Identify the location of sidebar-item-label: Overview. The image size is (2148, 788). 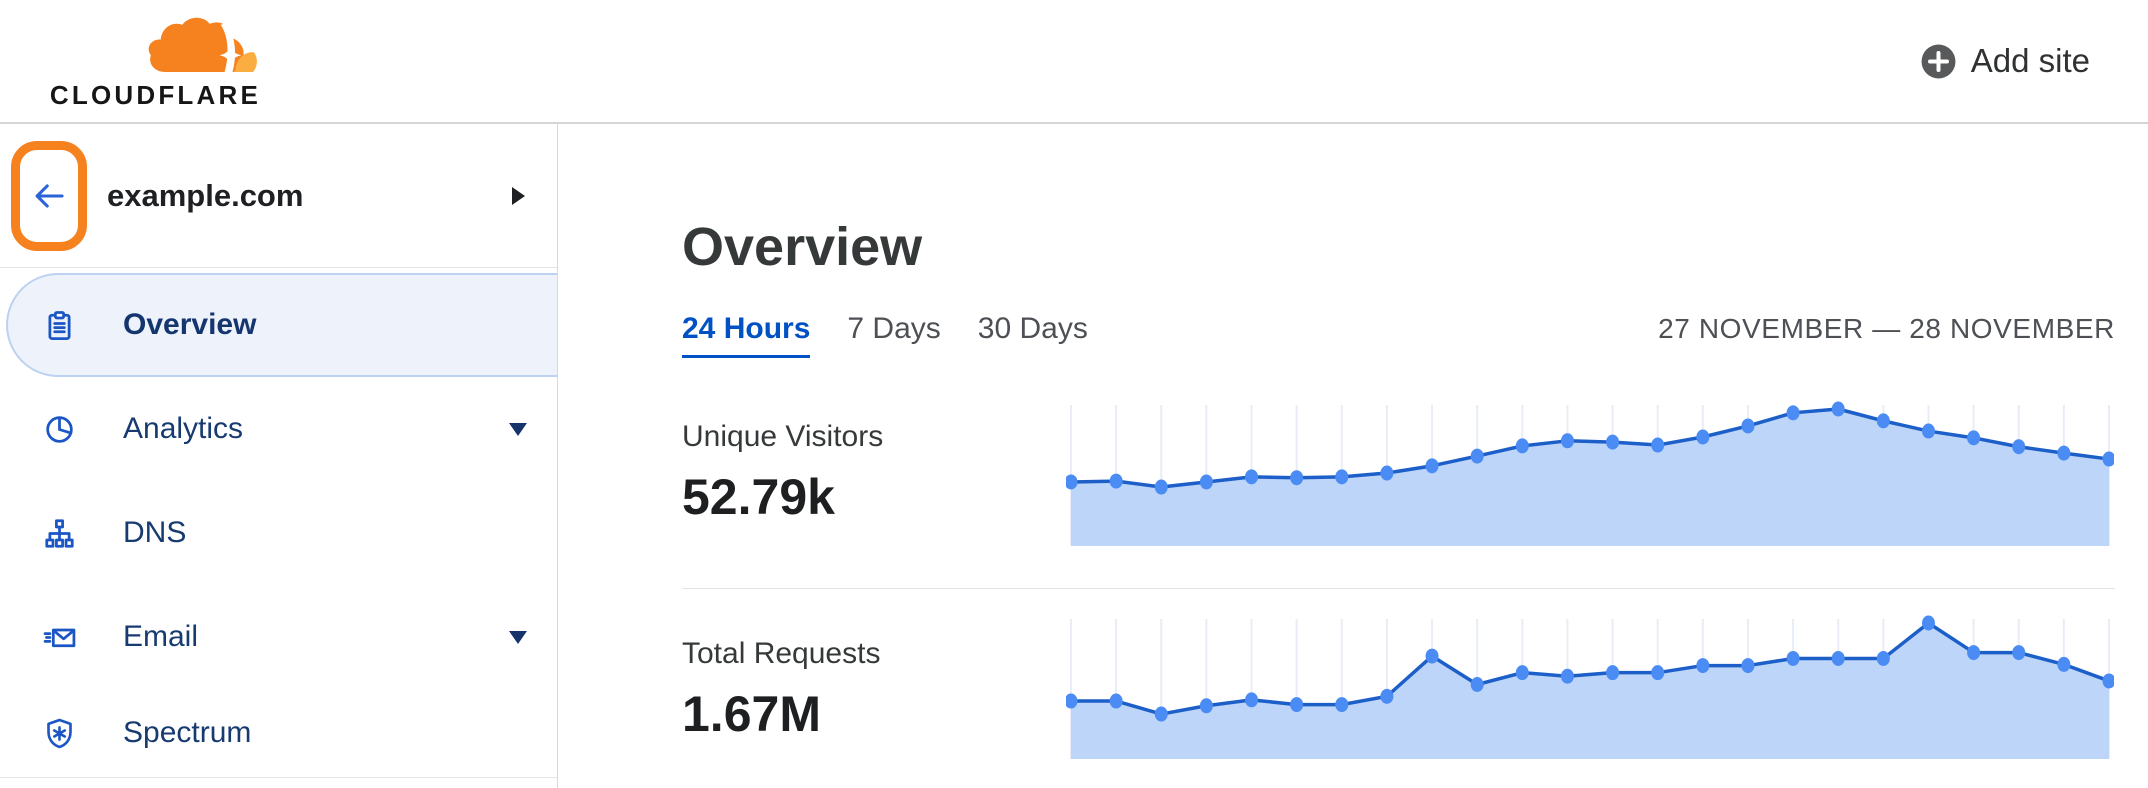
(190, 324).